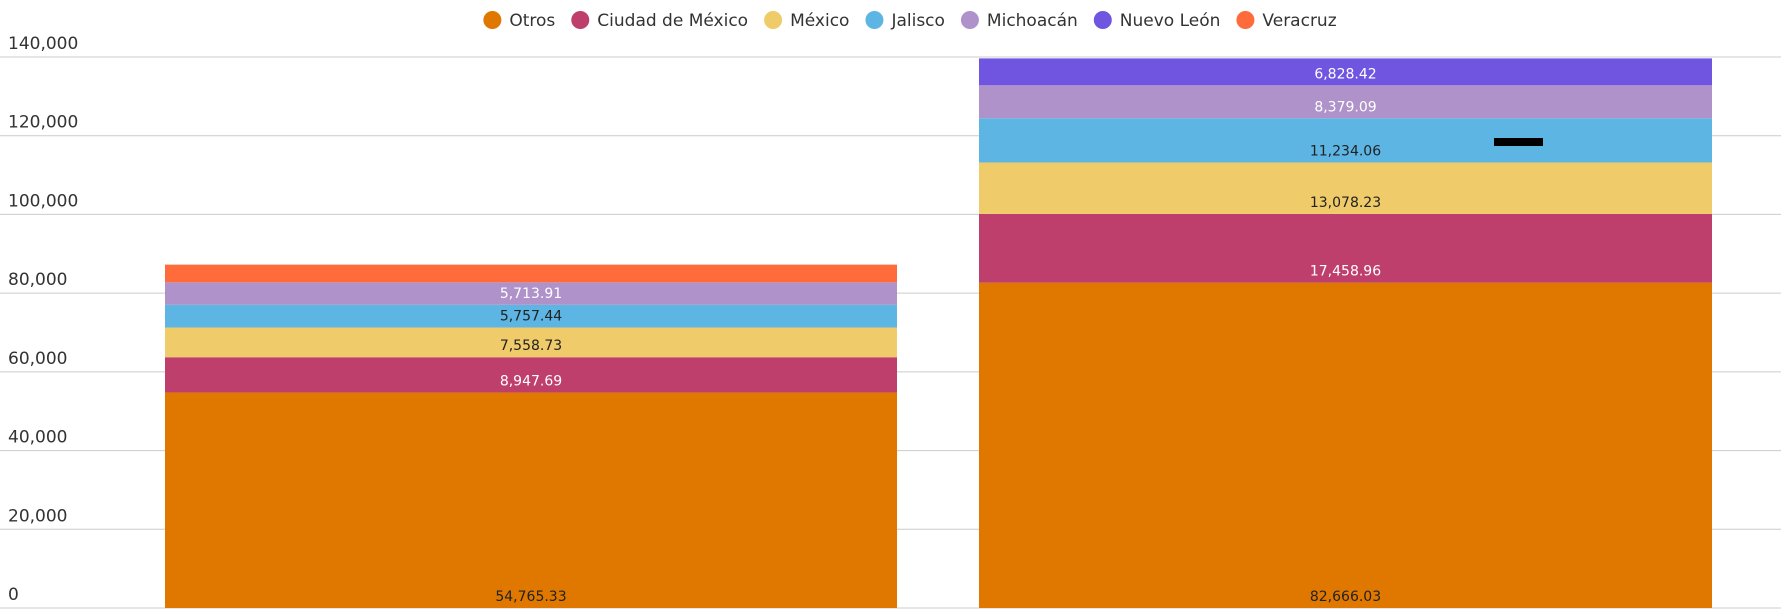  I want to click on y-tick-label: 60,000, so click(37, 359).